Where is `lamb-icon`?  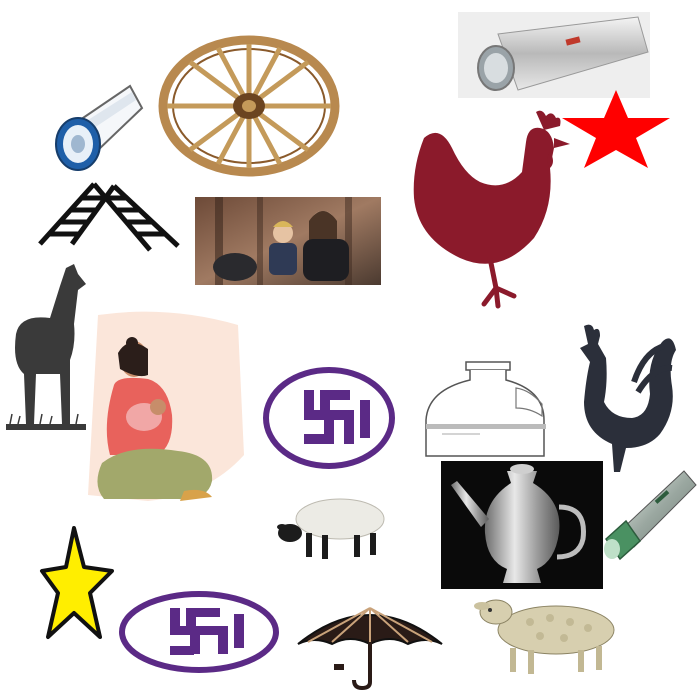 lamb-icon is located at coordinates (331, 528).